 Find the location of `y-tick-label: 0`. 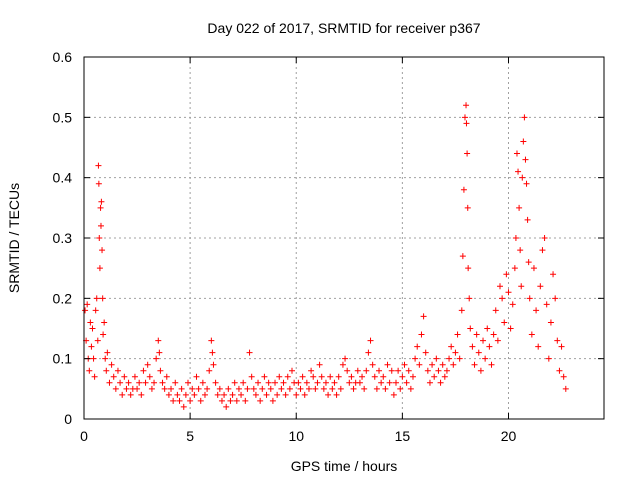

y-tick-label: 0 is located at coordinates (68, 419).